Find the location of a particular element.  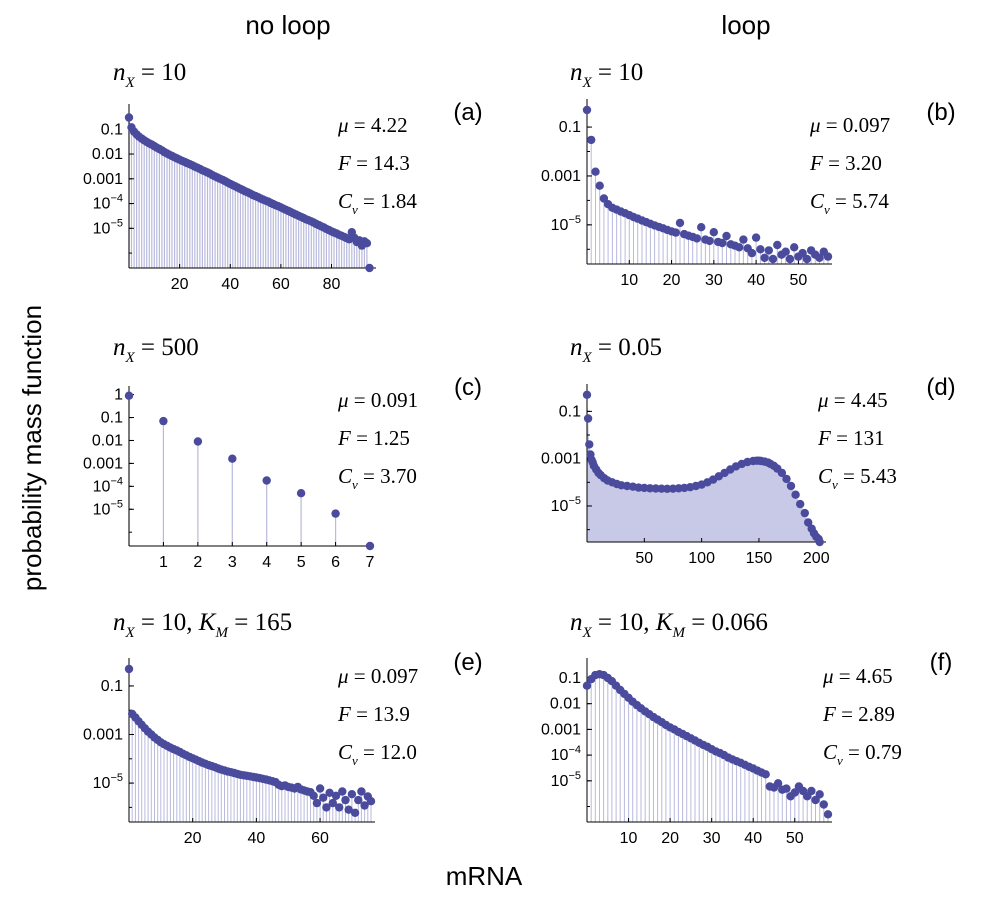

x-tick-label: 5 is located at coordinates (301, 562).